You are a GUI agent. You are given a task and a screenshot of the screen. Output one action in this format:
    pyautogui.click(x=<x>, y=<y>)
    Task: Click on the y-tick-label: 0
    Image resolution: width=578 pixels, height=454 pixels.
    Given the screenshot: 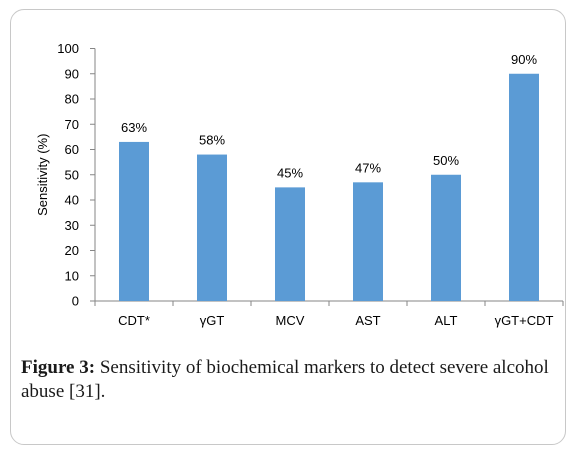 What is the action you would take?
    pyautogui.click(x=75, y=301)
    